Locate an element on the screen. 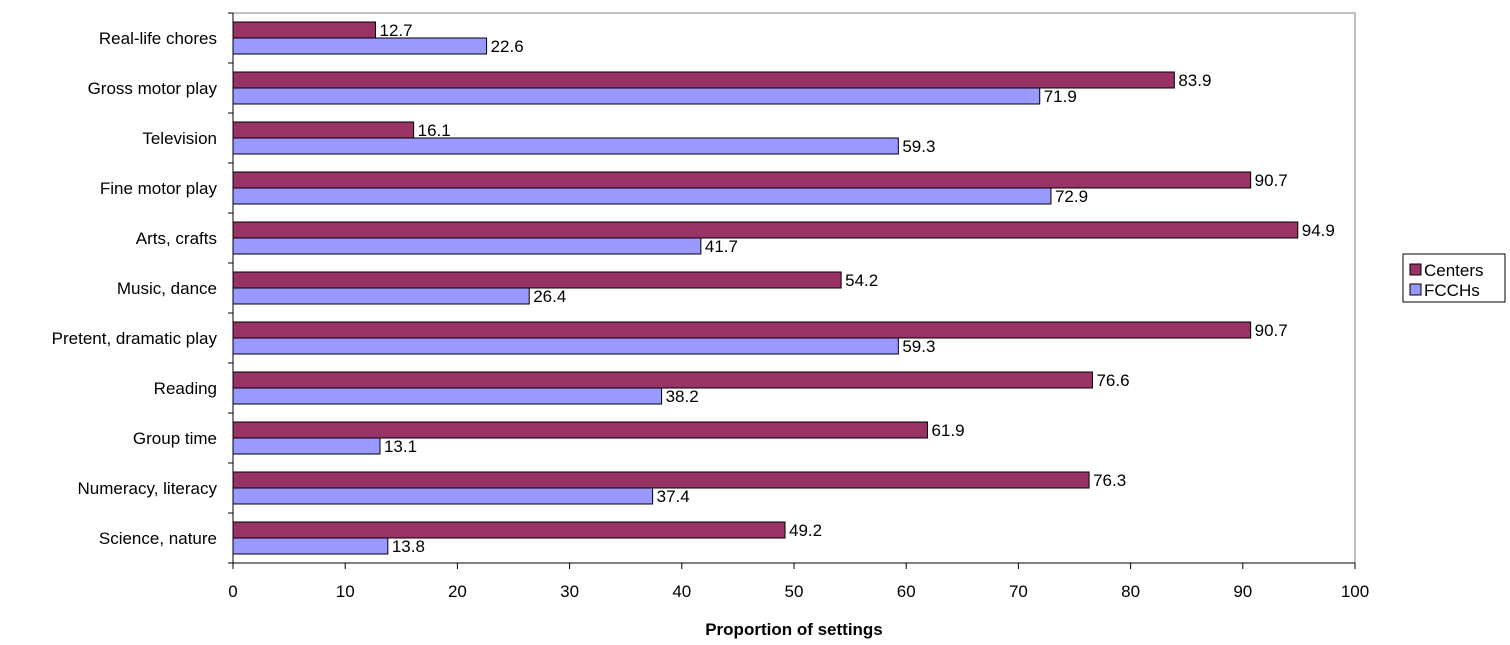  y-tick-label: Music, dance is located at coordinates (167, 288).